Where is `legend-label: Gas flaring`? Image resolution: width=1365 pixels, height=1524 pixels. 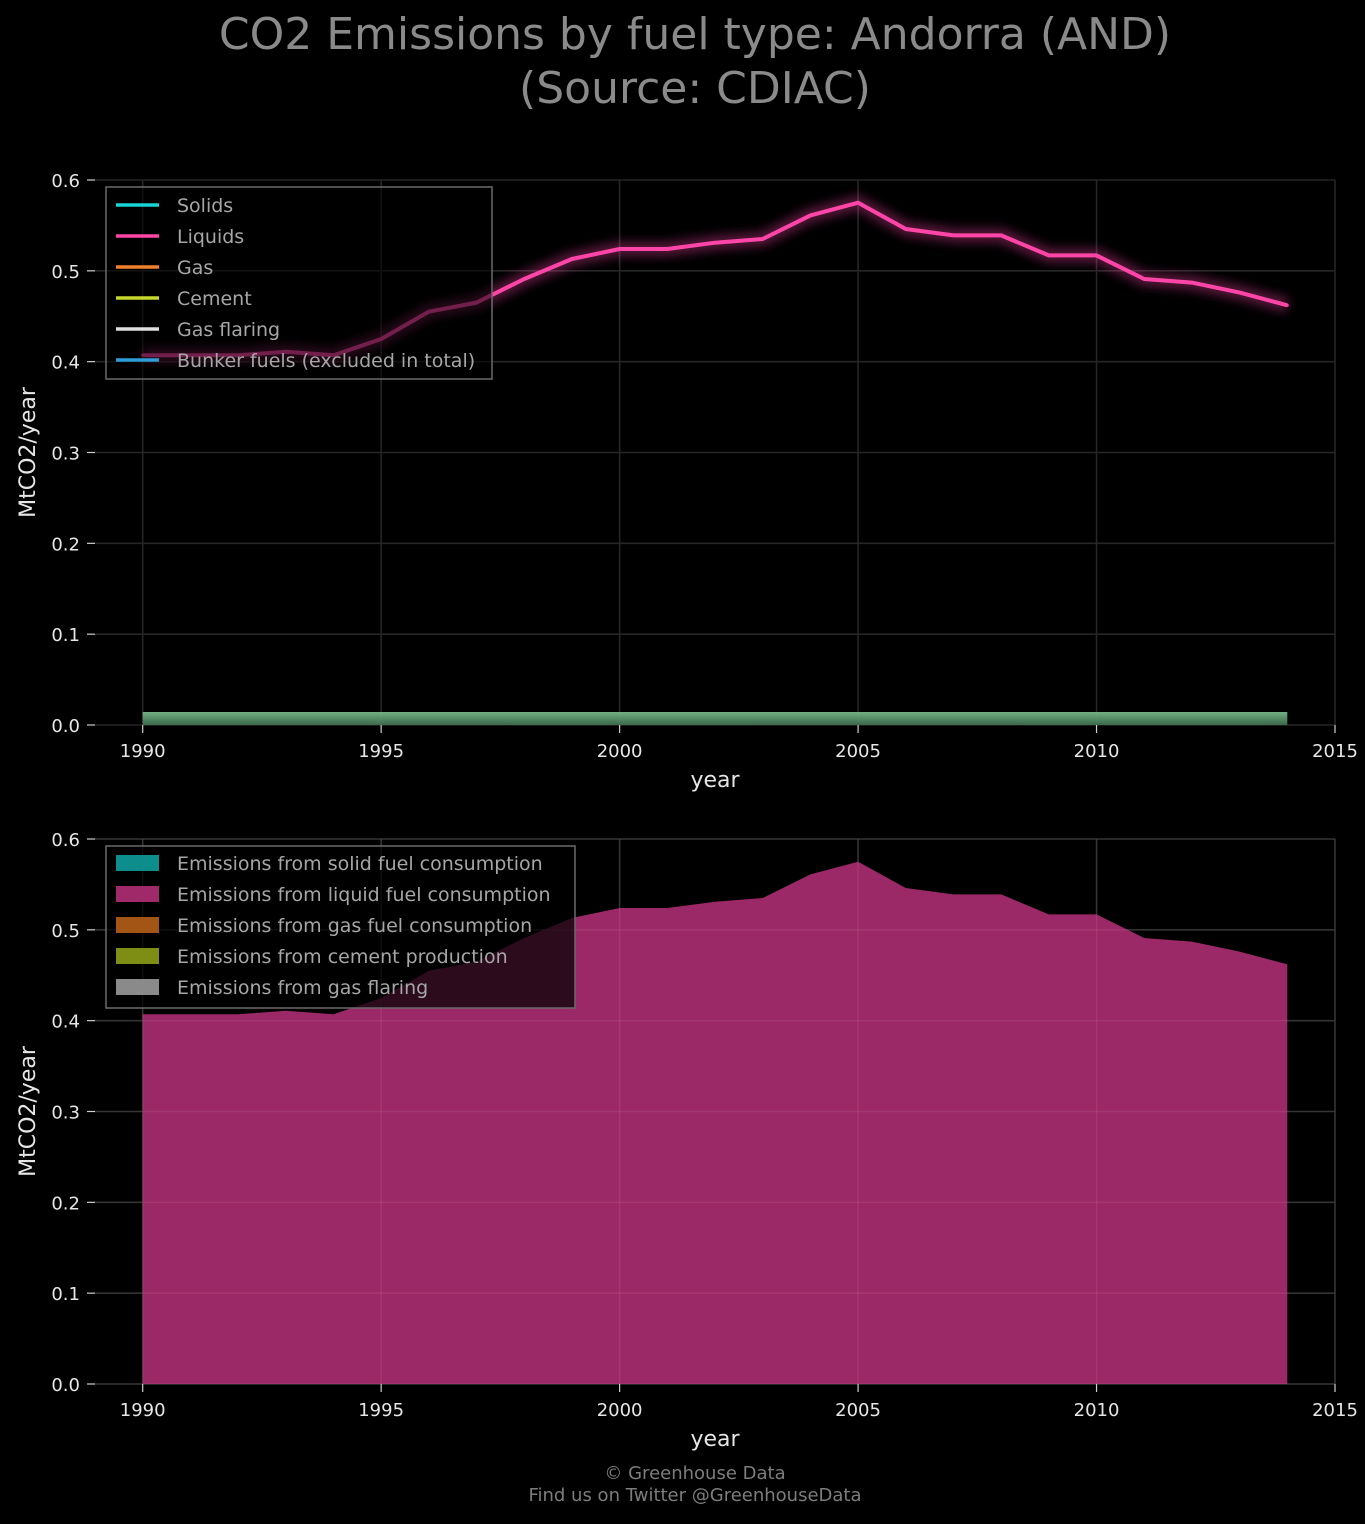
legend-label: Gas flaring is located at coordinates (228, 330).